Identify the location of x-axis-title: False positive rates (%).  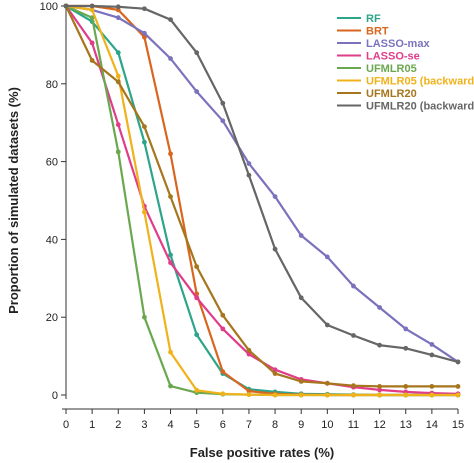
(262, 452).